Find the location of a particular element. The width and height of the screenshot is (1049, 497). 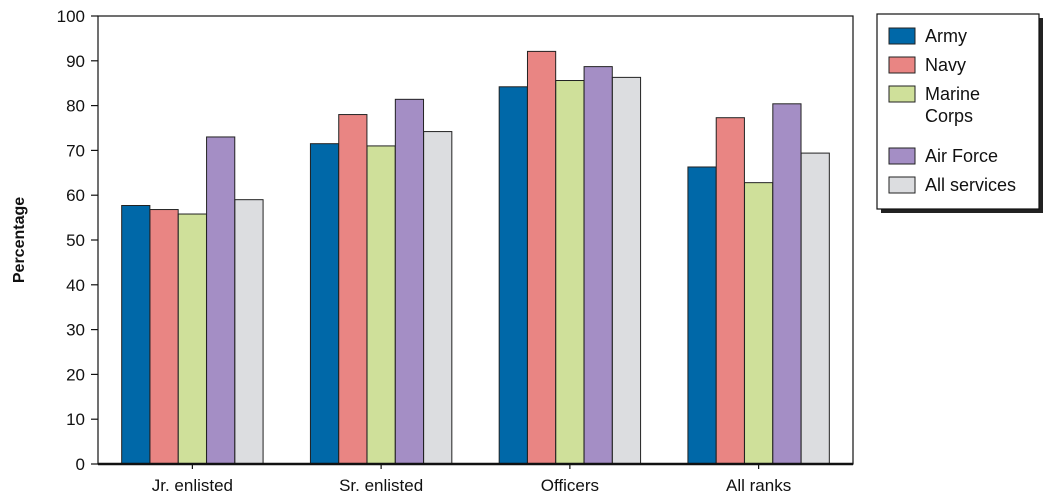

legend-swatch-air-force is located at coordinates (902, 156).